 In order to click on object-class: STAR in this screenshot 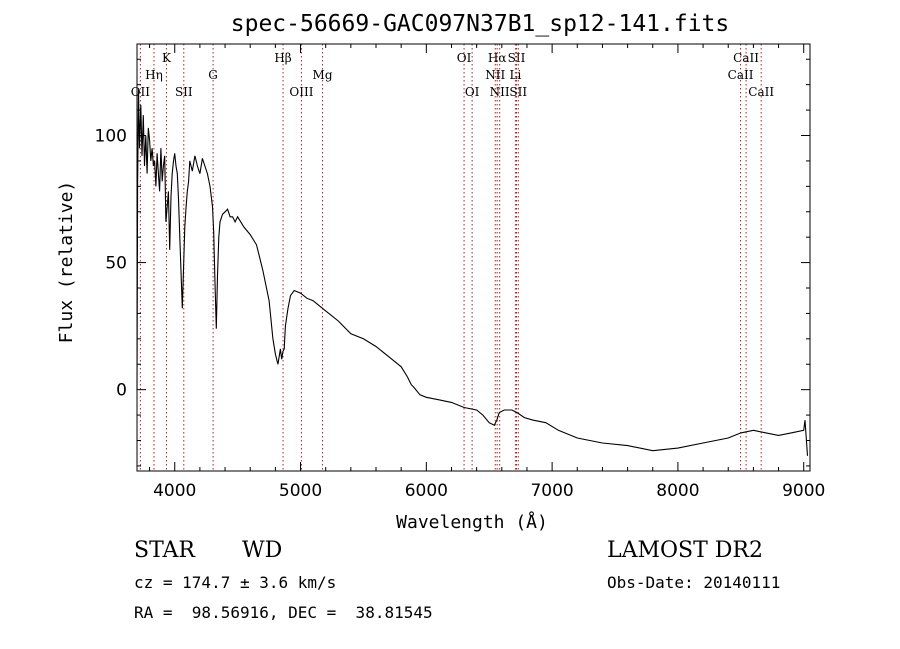, I will do `click(164, 550)`.